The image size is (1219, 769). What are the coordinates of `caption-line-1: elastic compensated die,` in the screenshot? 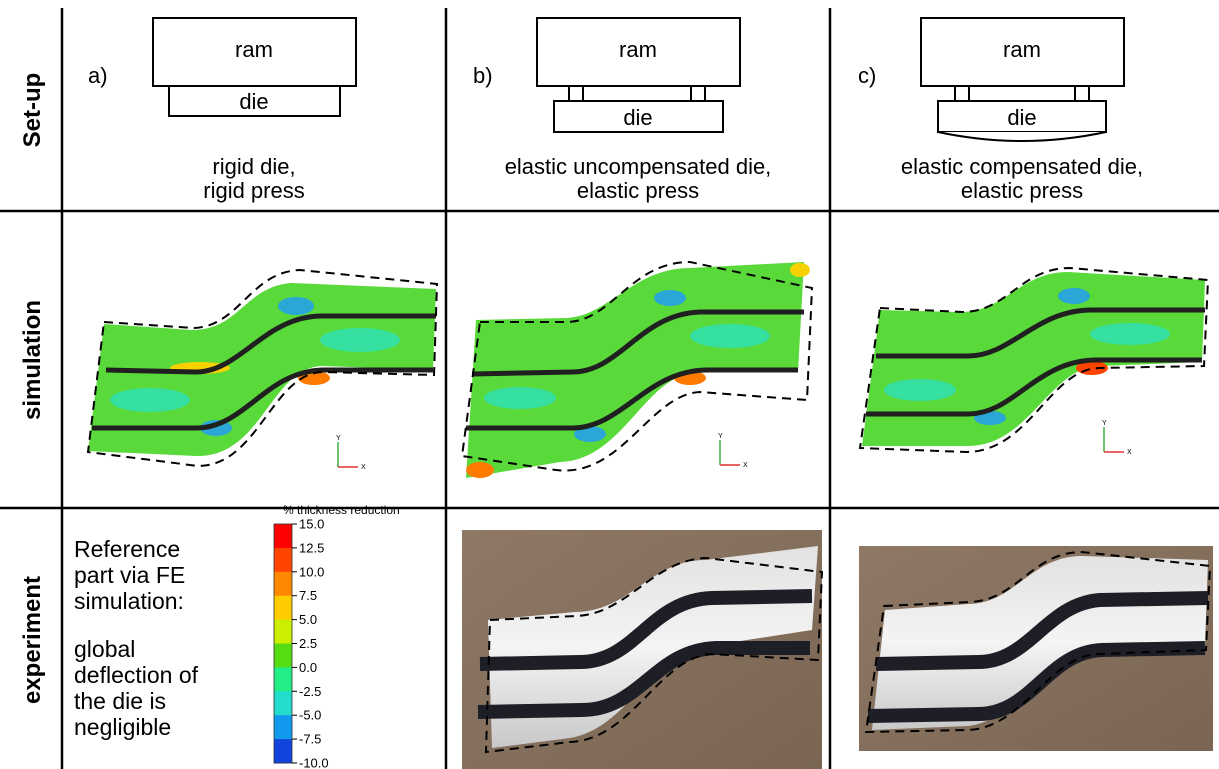 It's located at (1022, 166).